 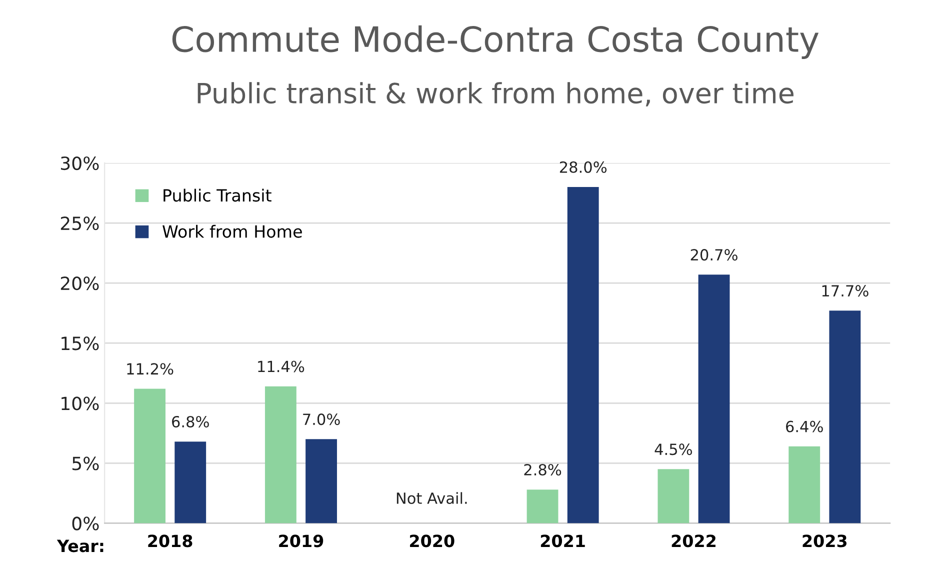 What do you see at coordinates (79, 283) in the screenshot?
I see `y-tick-label: 20%` at bounding box center [79, 283].